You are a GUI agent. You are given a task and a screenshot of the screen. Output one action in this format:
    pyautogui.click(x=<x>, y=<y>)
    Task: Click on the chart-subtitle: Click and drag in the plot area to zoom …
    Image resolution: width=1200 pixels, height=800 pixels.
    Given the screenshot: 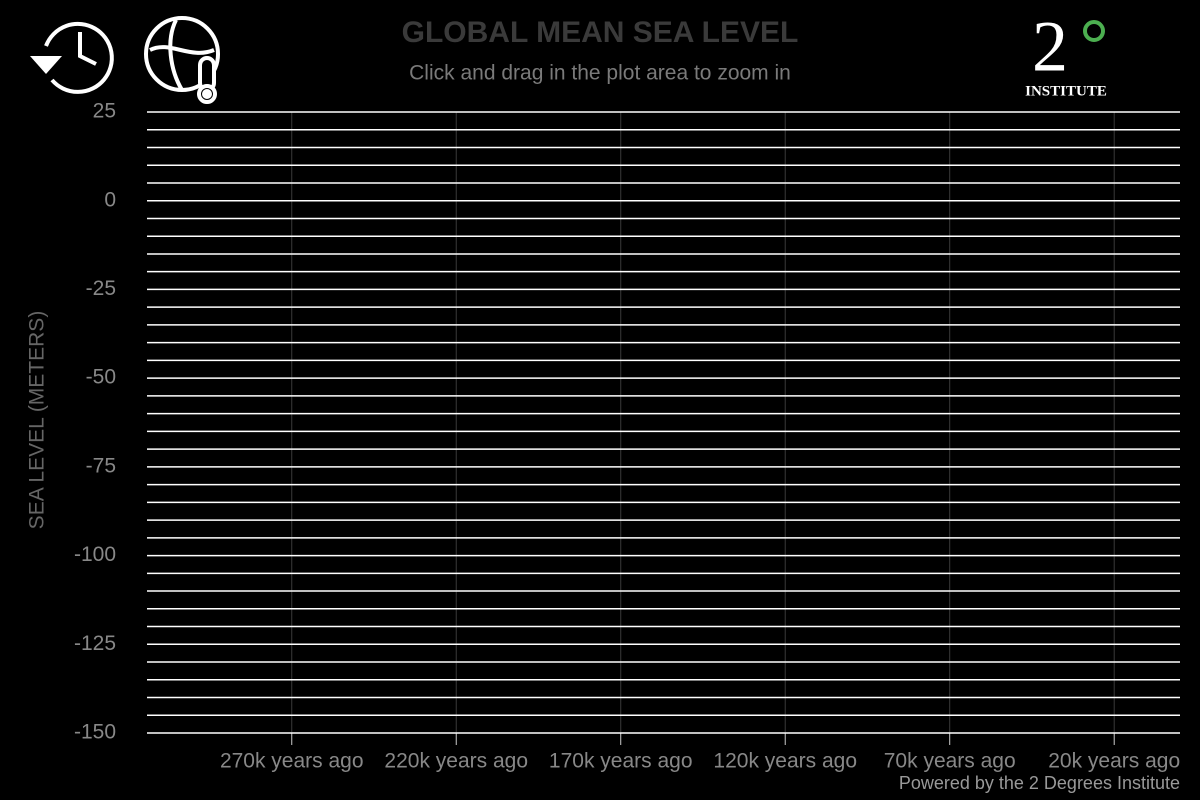 What is the action you would take?
    pyautogui.click(x=600, y=73)
    